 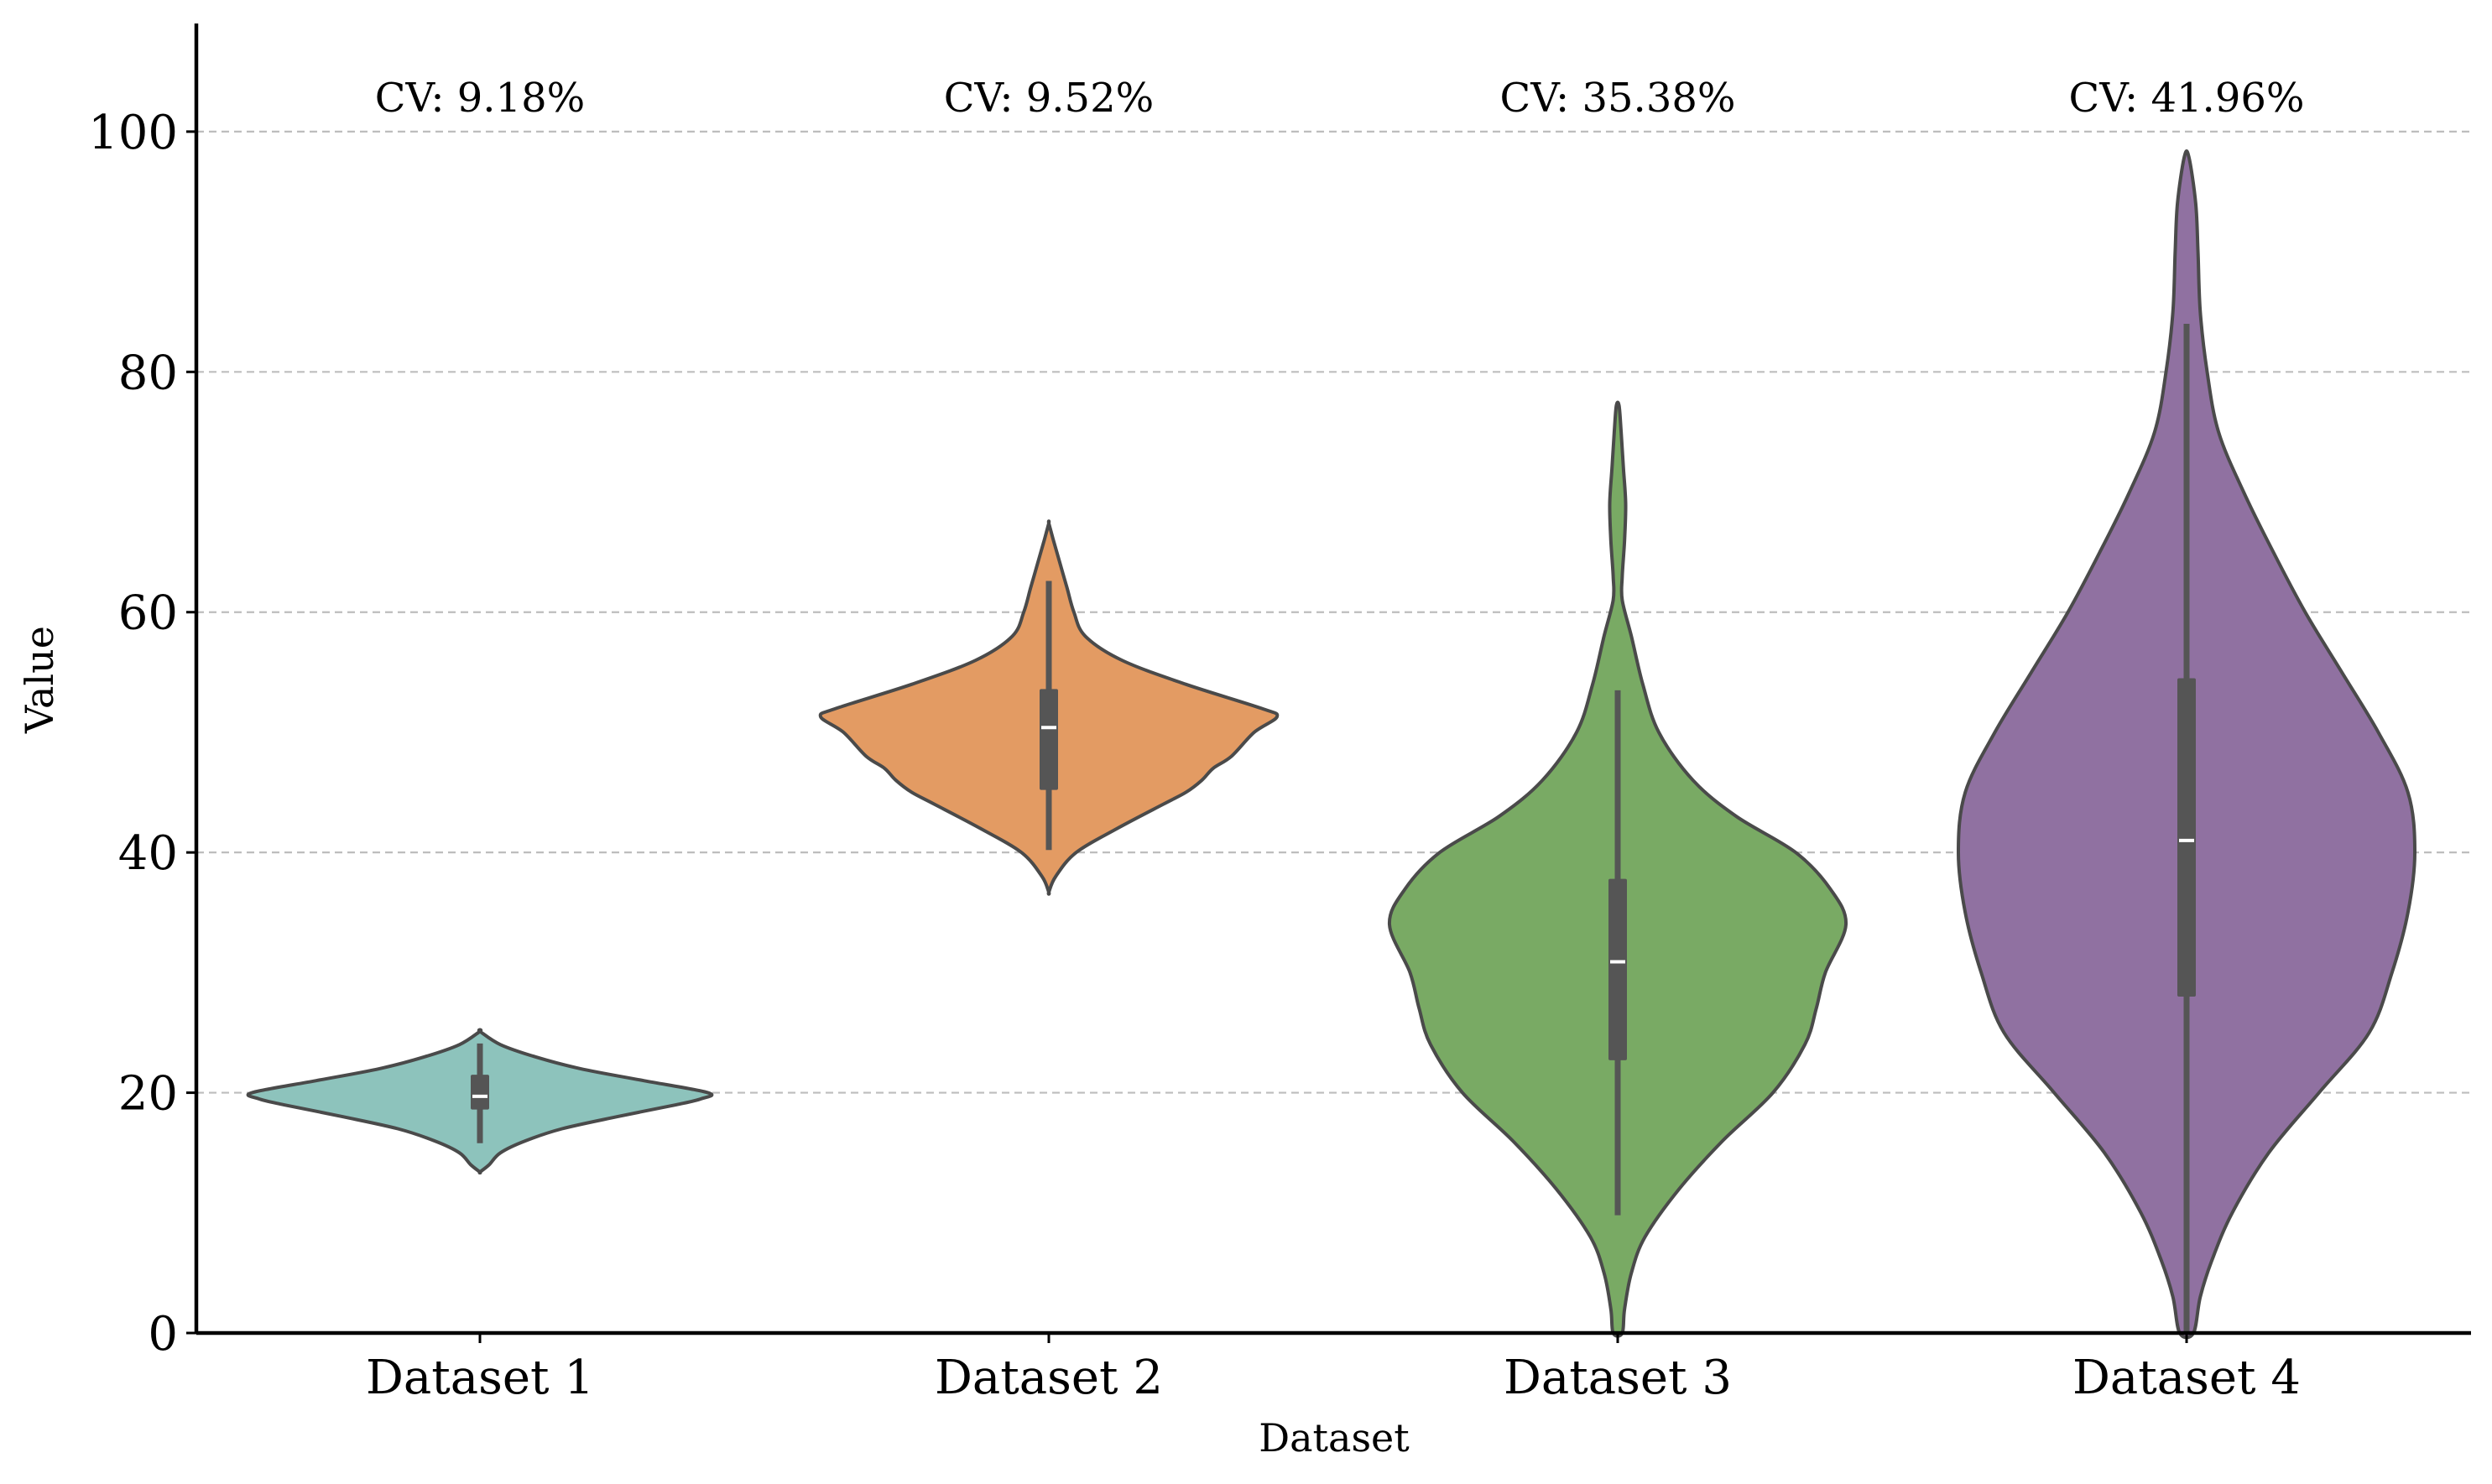 What do you see at coordinates (2186, 98) in the screenshot?
I see `cv-annotation-4: CV: 41.96%` at bounding box center [2186, 98].